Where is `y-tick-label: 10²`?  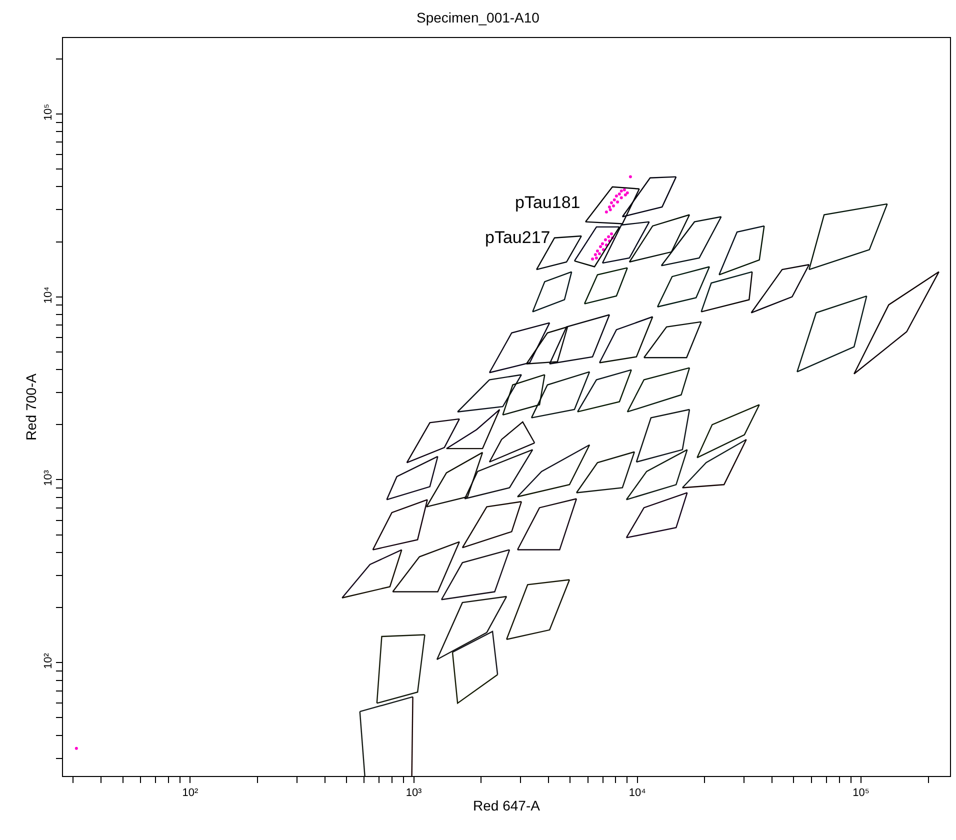 y-tick-label: 10² is located at coordinates (48, 660).